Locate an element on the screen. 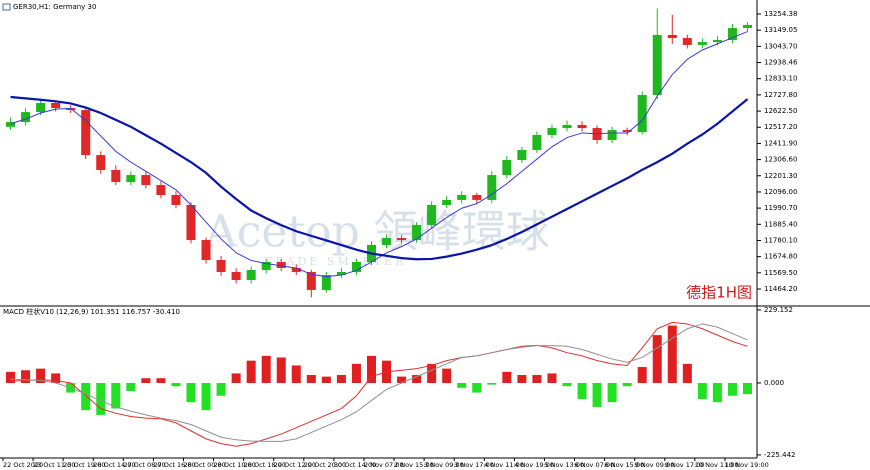  x-tick-label: 4 Nov 19:00 is located at coordinates (534, 465).